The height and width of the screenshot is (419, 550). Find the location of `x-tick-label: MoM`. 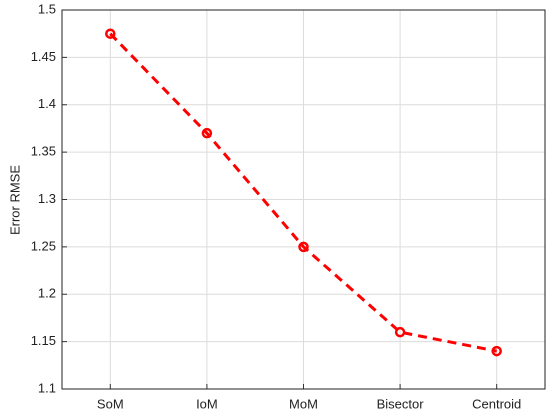

x-tick-label: MoM is located at coordinates (303, 403).